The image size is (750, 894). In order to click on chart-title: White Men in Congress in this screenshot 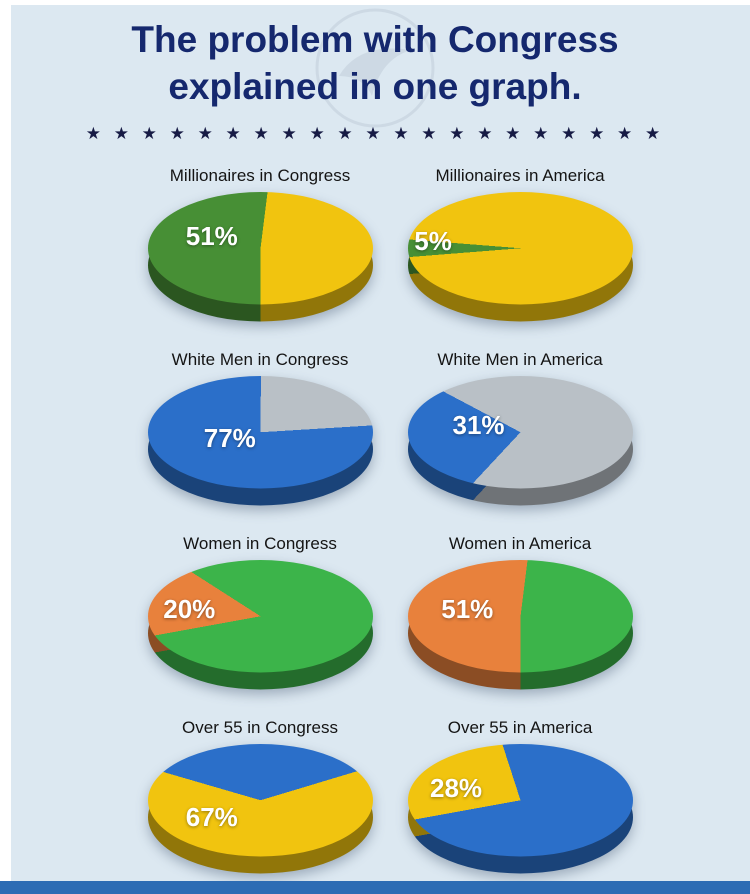, I will do `click(260, 359)`.